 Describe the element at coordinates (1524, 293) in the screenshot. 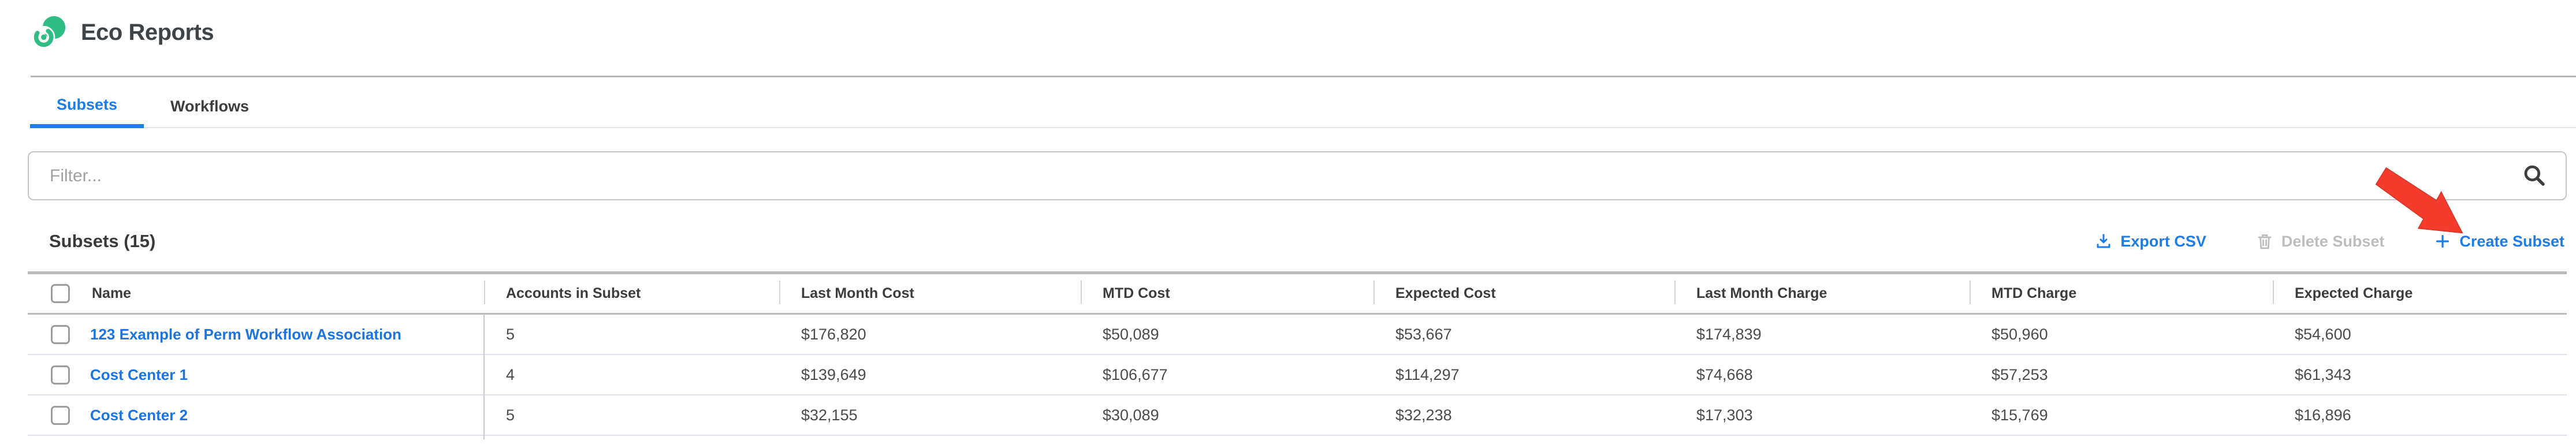

I see `column-header-expected-cost: Expected Cost` at that location.